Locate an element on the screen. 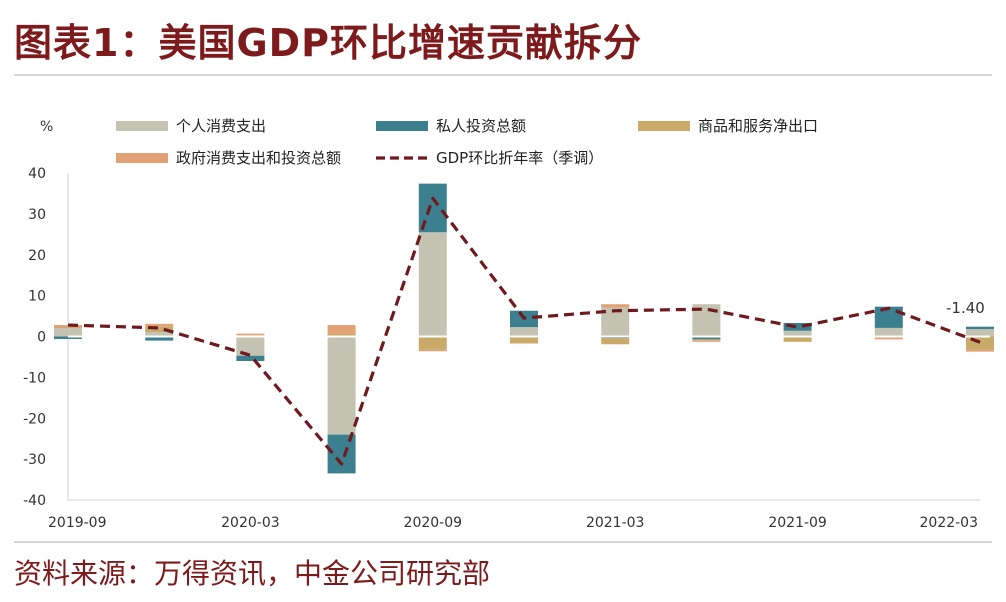 The width and height of the screenshot is (1006, 602). source-note: 资料来源：万得资讯，中金公司研究部 is located at coordinates (252, 573).